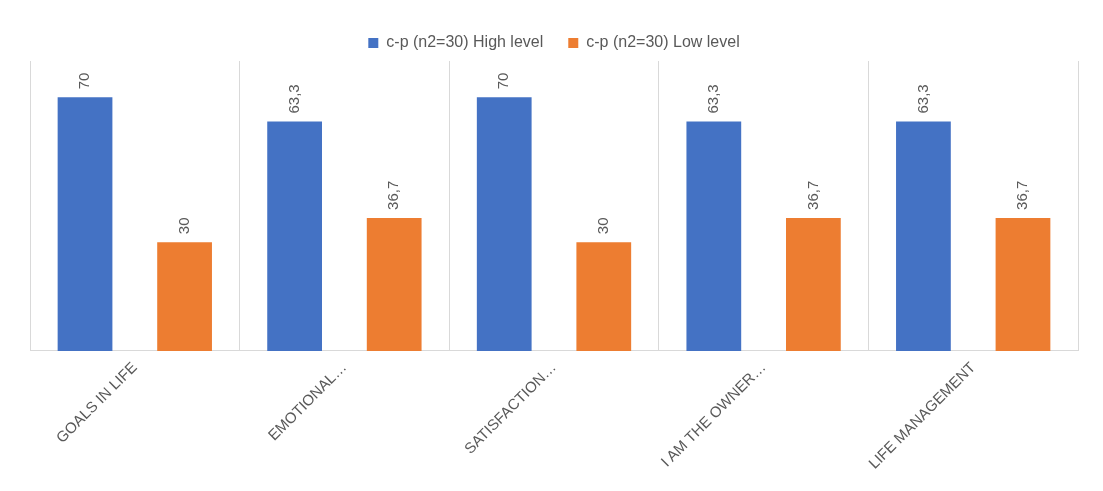 The image size is (1103, 491). Describe the element at coordinates (465, 42) in the screenshot. I see `legend-label: c-p (n2=30) High level` at that location.